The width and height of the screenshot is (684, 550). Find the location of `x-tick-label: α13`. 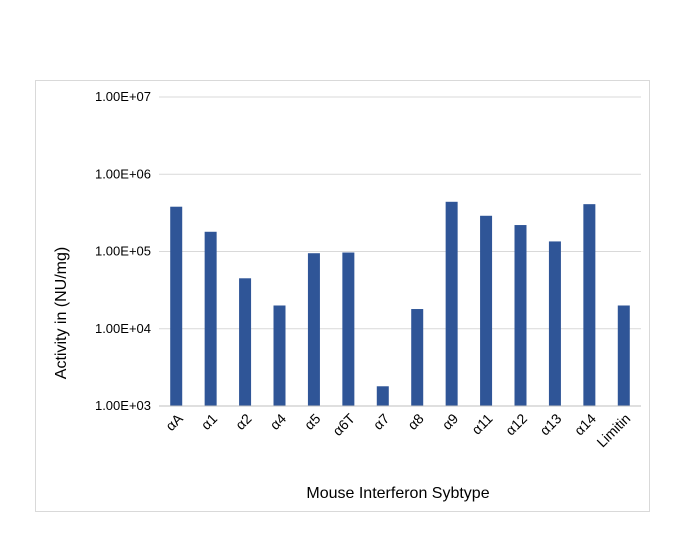

x-tick-label: α13 is located at coordinates (550, 424).